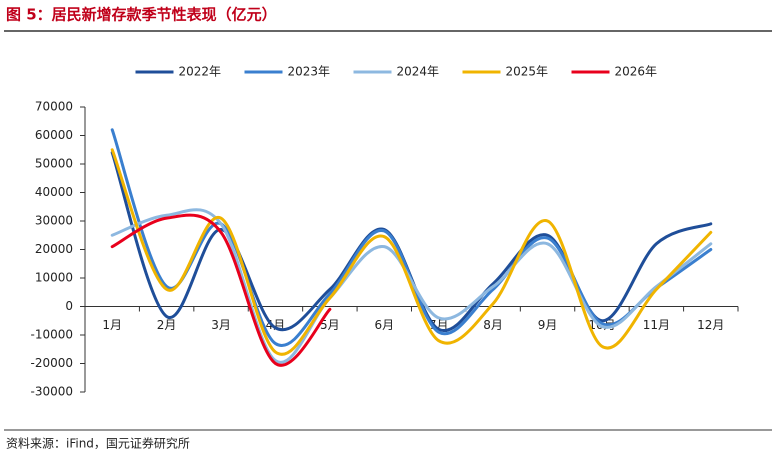 Image resolution: width=776 pixels, height=462 pixels. I want to click on y-tick-label: 60000, so click(54, 135).